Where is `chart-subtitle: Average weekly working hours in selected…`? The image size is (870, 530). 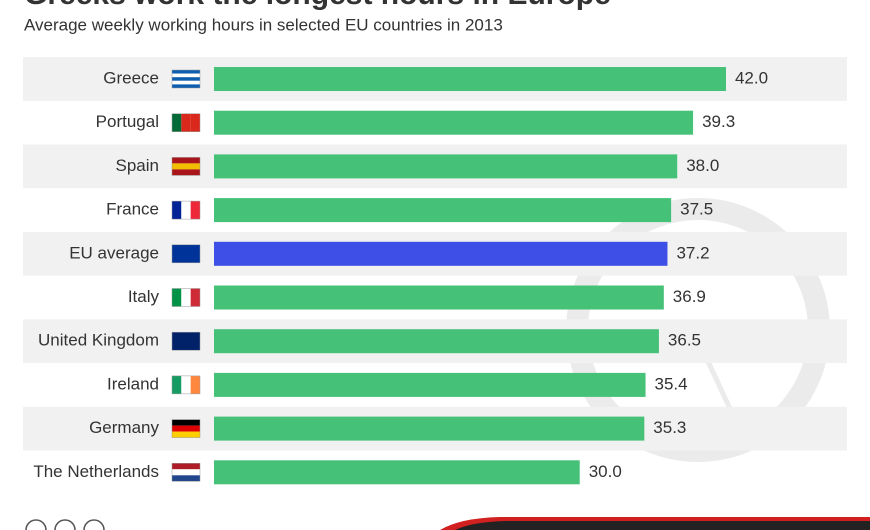 chart-subtitle: Average weekly working hours in selected… is located at coordinates (263, 24).